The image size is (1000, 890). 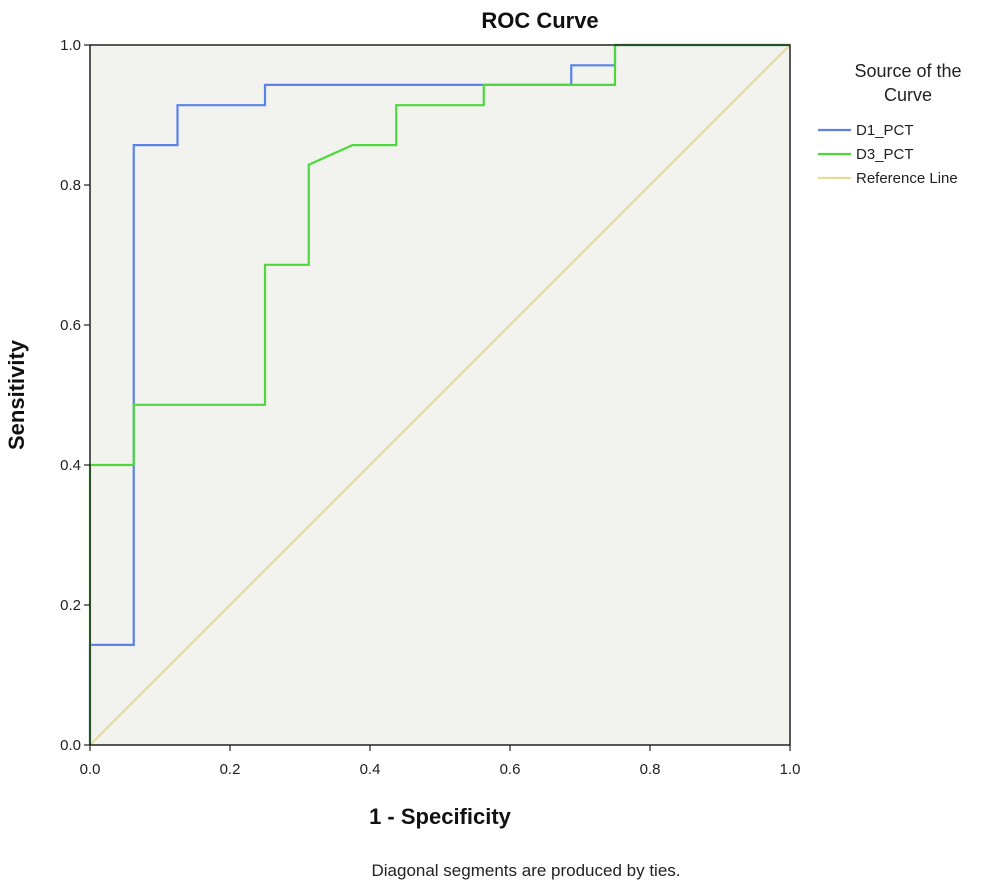 I want to click on x-tick-label: 0.2, so click(x=230, y=769).